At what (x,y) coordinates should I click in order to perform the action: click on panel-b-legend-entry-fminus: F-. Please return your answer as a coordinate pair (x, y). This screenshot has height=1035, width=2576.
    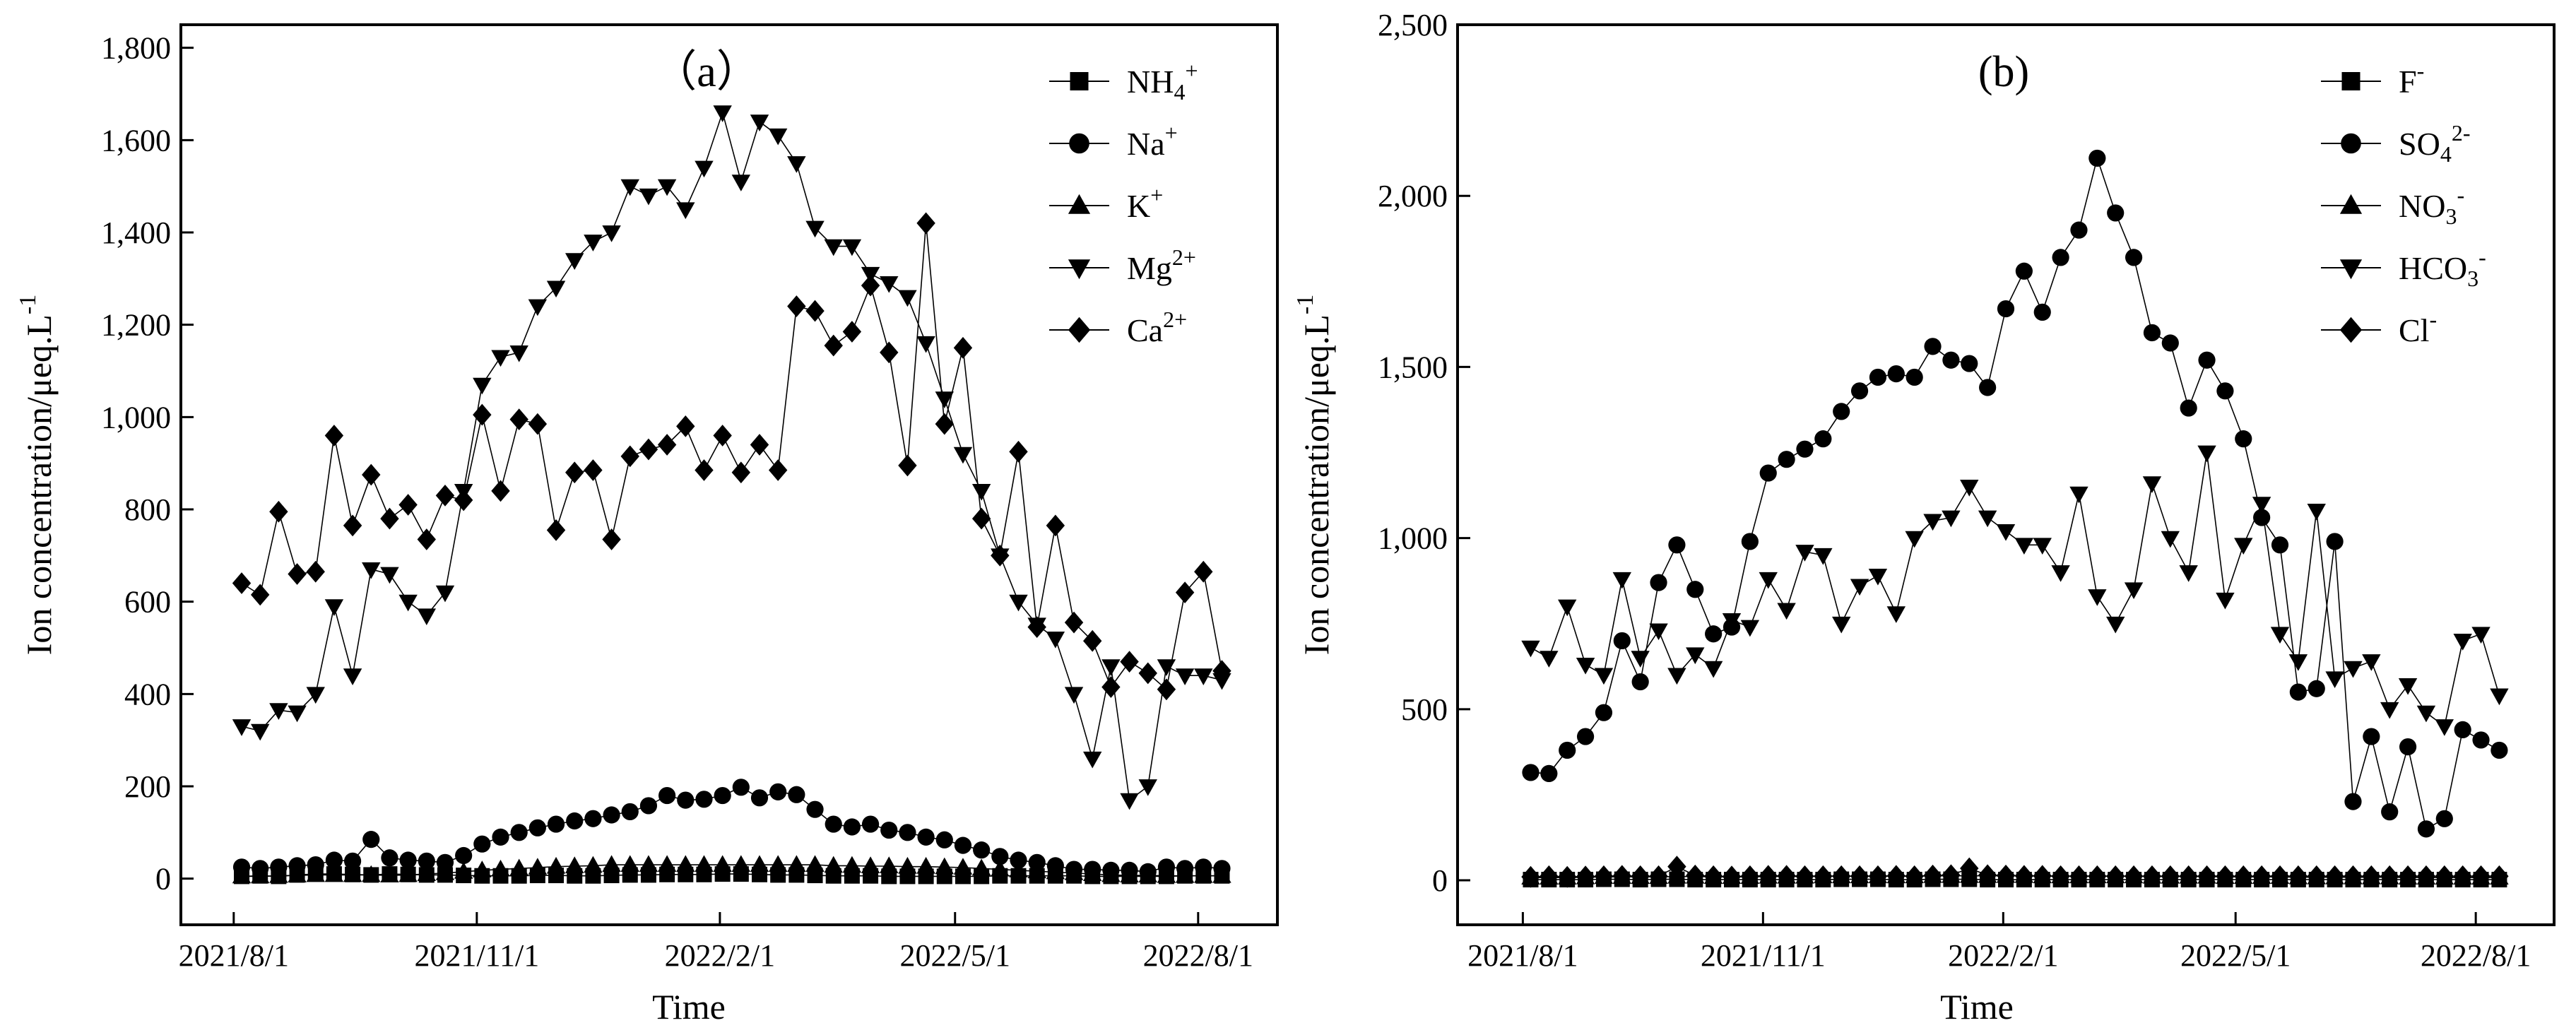
    Looking at the image, I should click on (2372, 79).